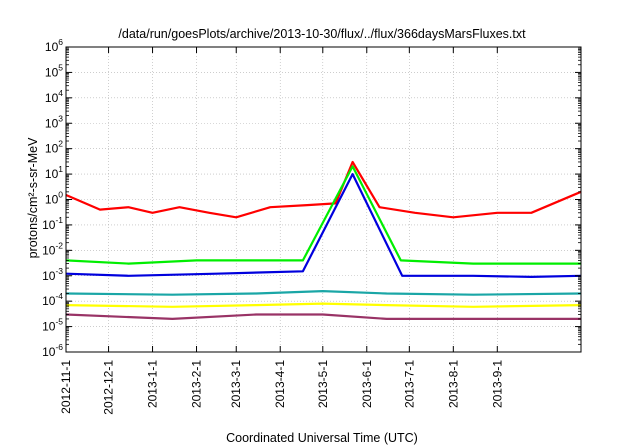 This screenshot has height=448, width=640. Describe the element at coordinates (52, 223) in the screenshot. I see `y-tick-label: 10⁻¹` at that location.